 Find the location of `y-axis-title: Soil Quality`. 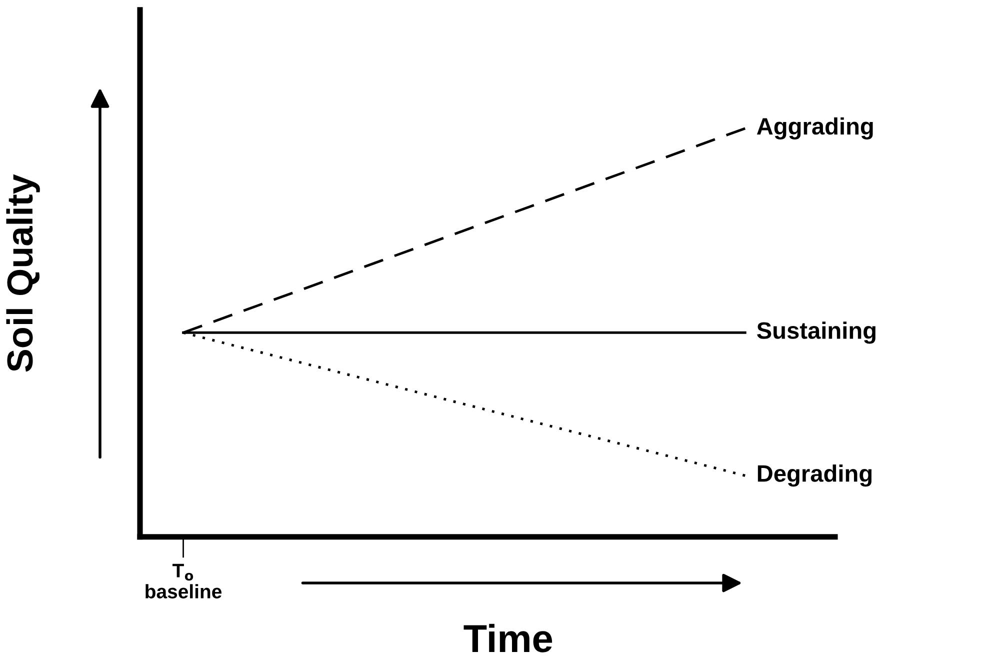

y-axis-title: Soil Quality is located at coordinates (23, 273).